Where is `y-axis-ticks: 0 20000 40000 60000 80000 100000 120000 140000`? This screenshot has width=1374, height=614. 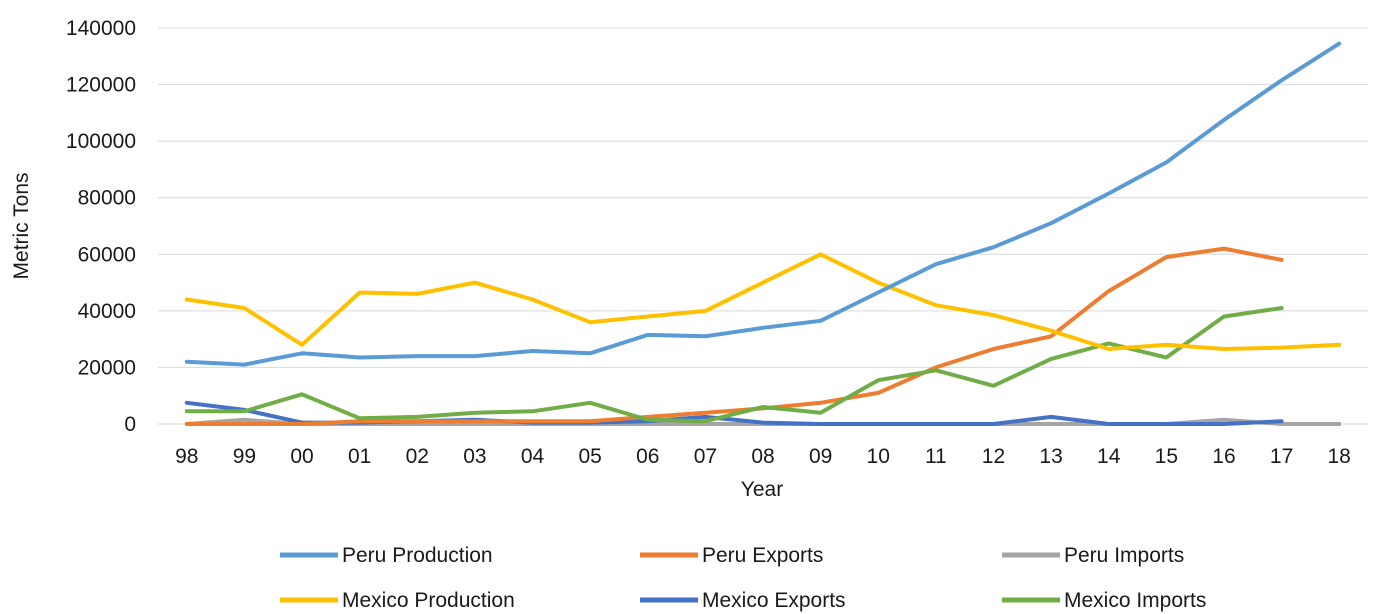
y-axis-ticks: 0 20000 40000 60000 80000 100000 120000 140000 is located at coordinates (101, 226).